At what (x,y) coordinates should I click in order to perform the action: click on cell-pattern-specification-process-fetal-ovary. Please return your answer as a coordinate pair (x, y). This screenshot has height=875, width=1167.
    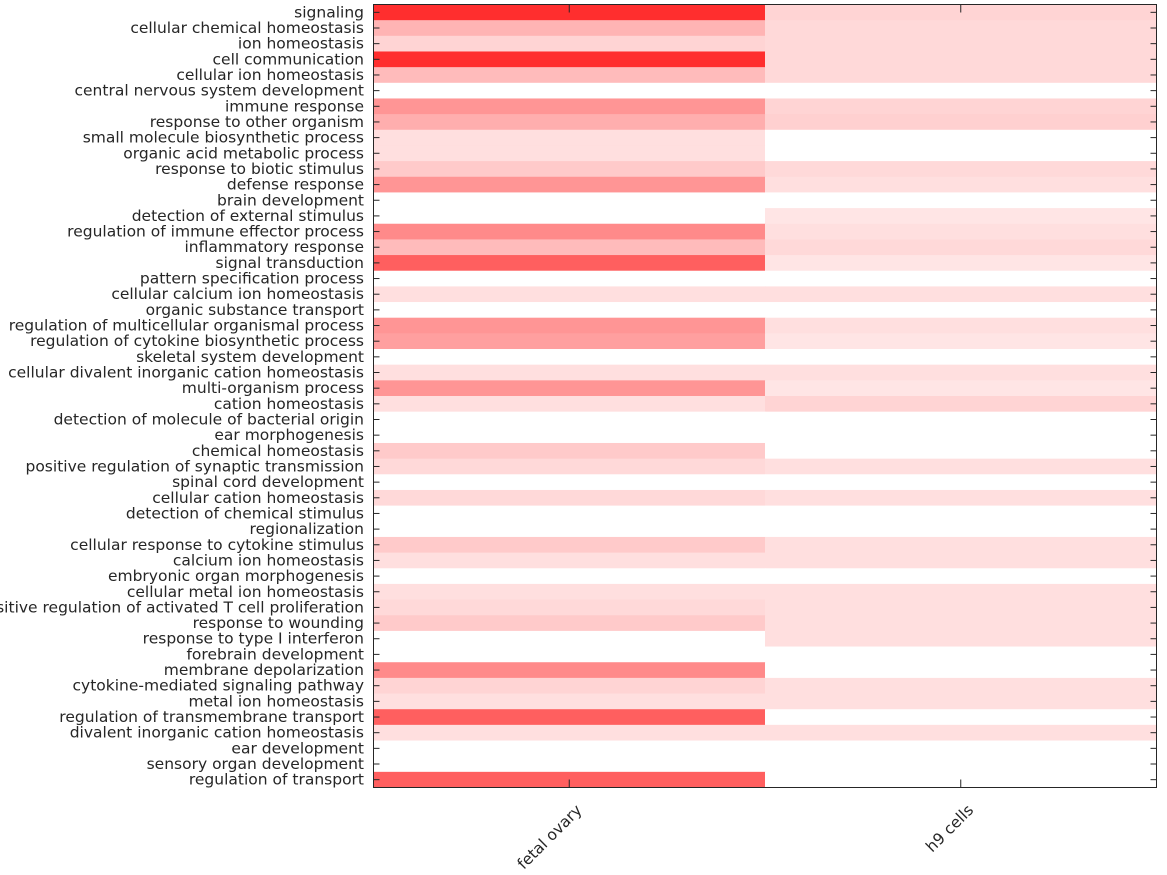
    Looking at the image, I should click on (569, 278).